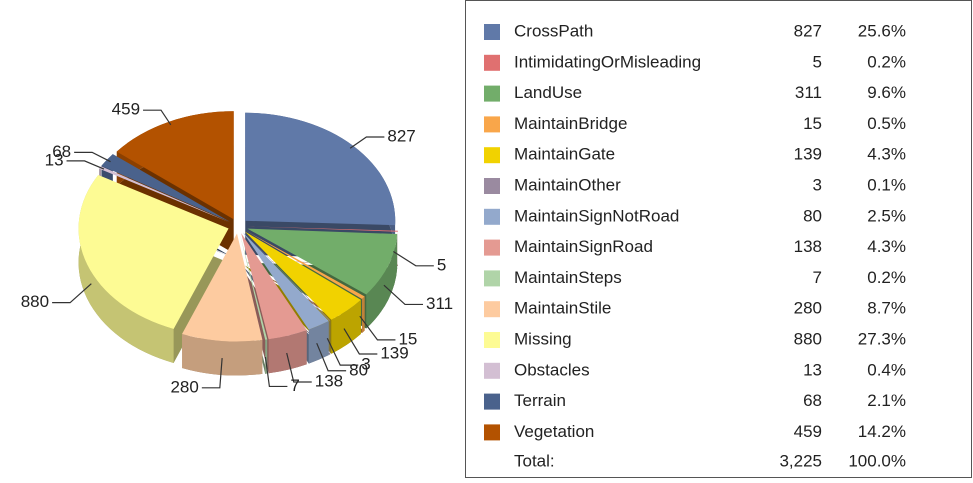 The height and width of the screenshot is (483, 973). I want to click on legend-percent: 14.2%, so click(882, 431).